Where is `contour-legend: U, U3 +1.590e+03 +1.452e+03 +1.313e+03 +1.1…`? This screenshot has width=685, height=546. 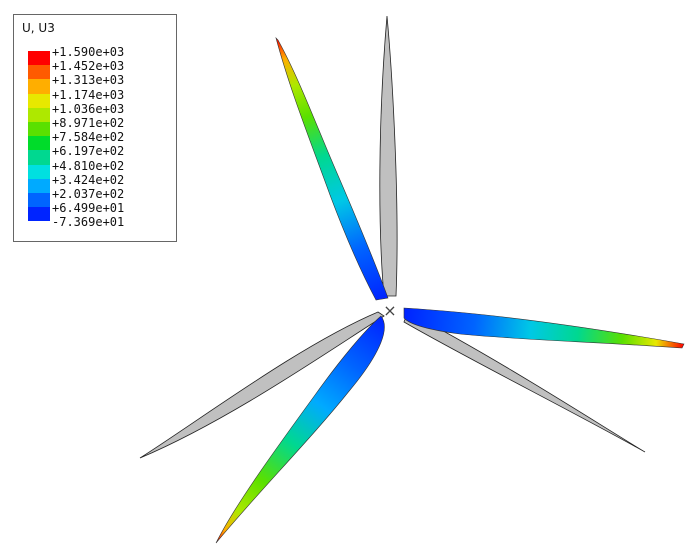
contour-legend: U, U3 +1.590e+03 +1.452e+03 +1.313e+03 +1.1… is located at coordinates (95, 128).